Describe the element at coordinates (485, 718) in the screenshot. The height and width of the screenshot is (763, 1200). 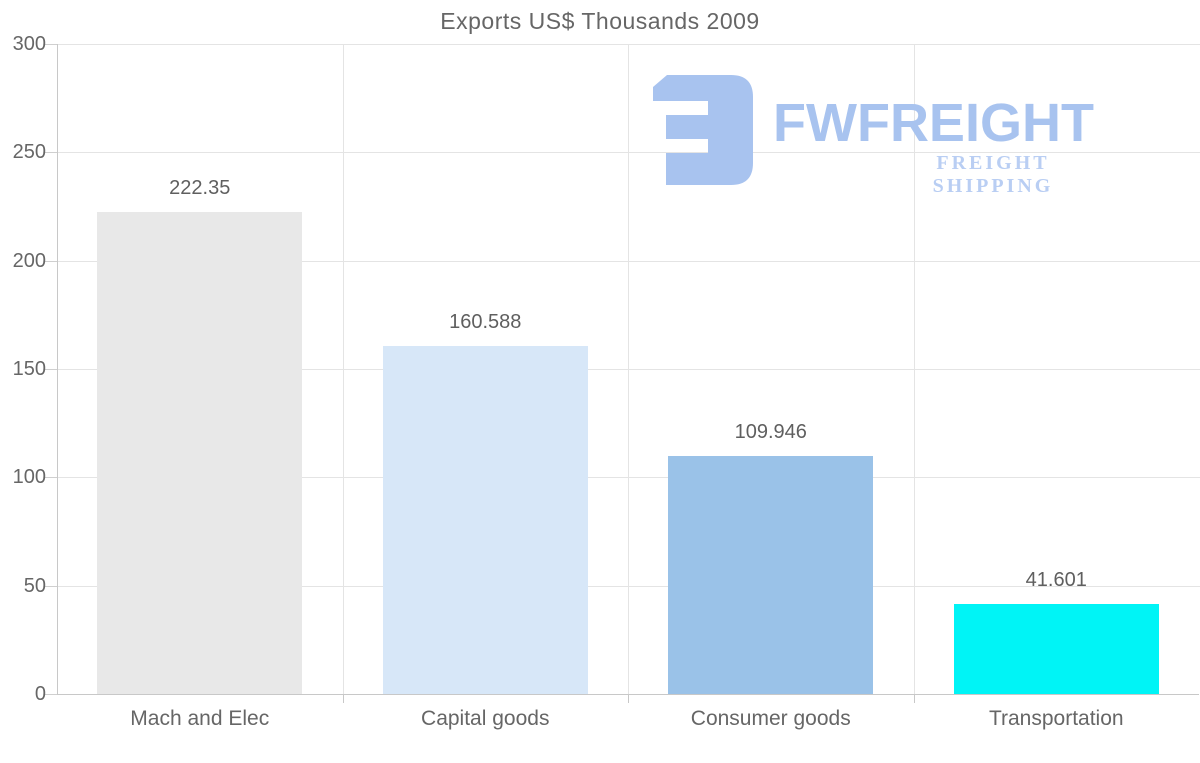
I see `category-label-capital-goods: Capital goods` at that location.